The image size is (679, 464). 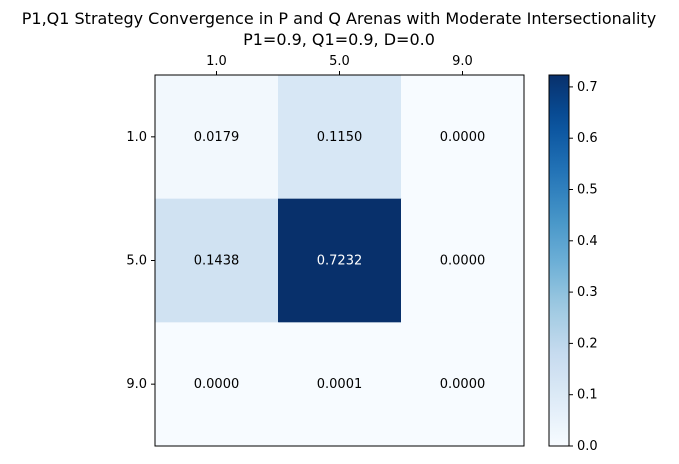 I want to click on cell-value-label: 0.1150, so click(x=340, y=137).